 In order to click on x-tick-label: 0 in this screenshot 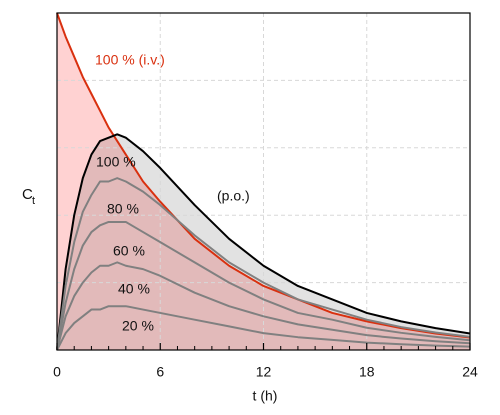, I will do `click(57, 372)`.